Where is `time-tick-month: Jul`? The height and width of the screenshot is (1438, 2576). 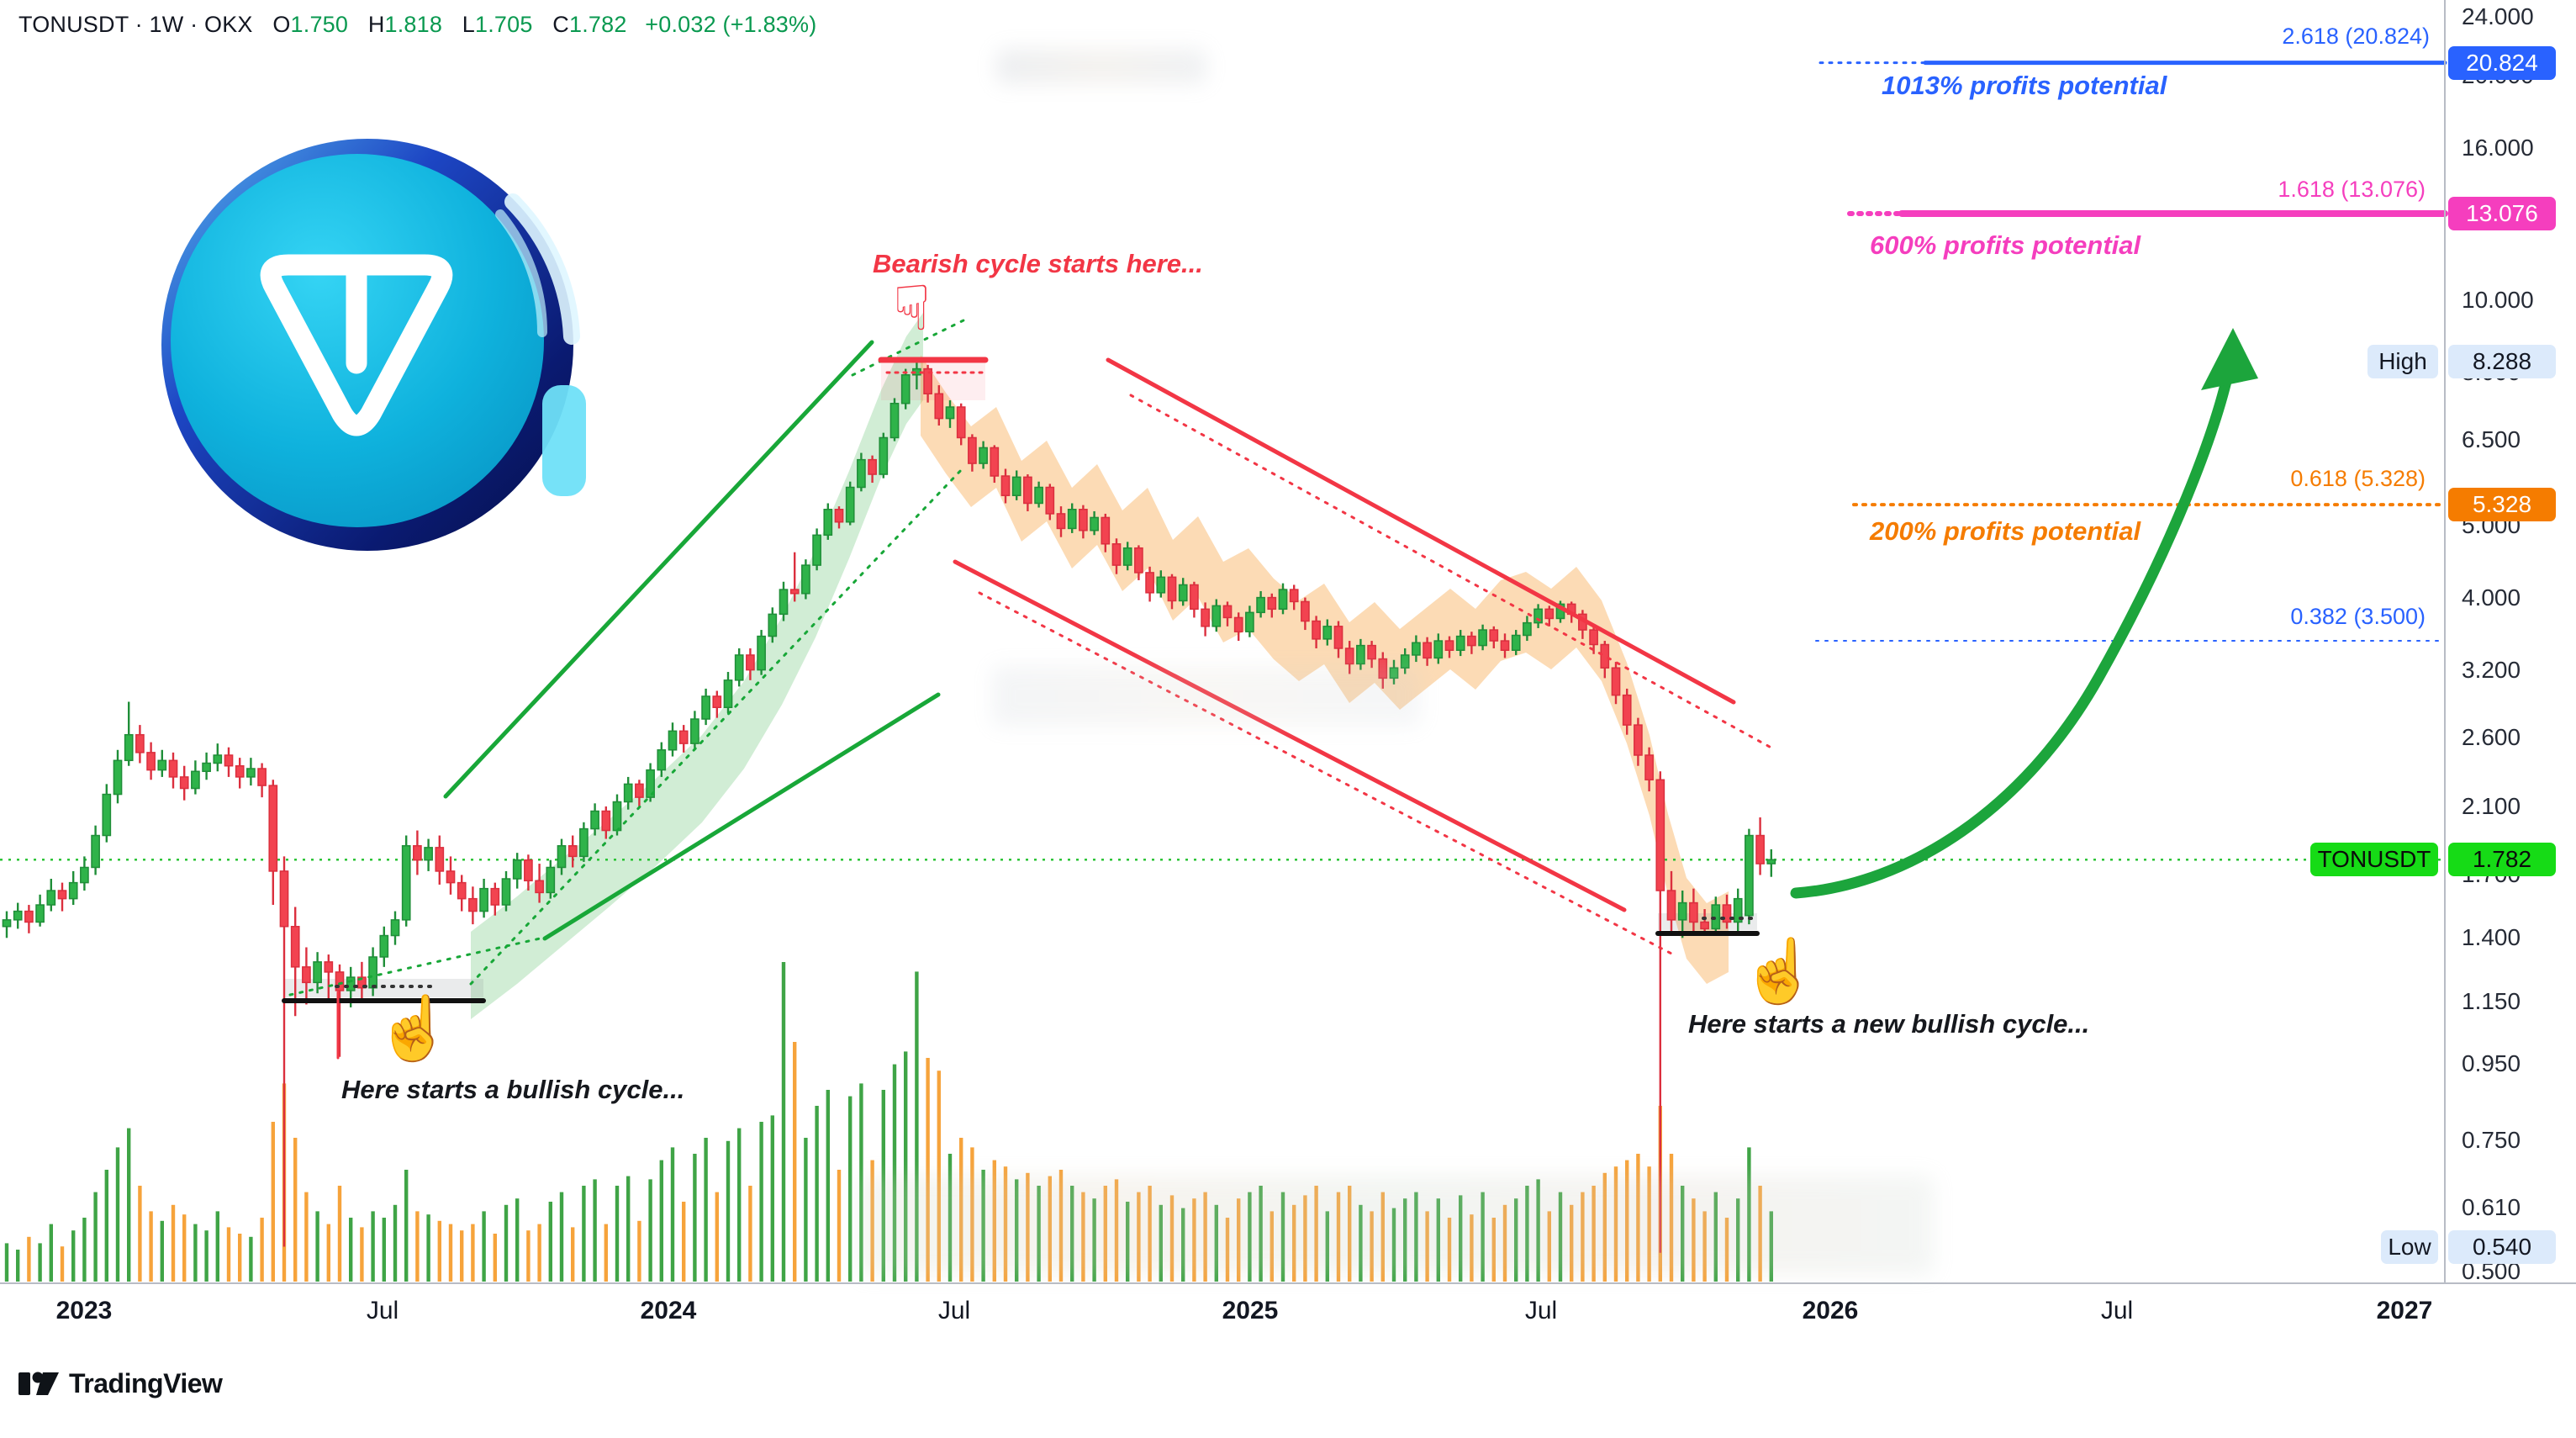
time-tick-month: Jul is located at coordinates (382, 1310).